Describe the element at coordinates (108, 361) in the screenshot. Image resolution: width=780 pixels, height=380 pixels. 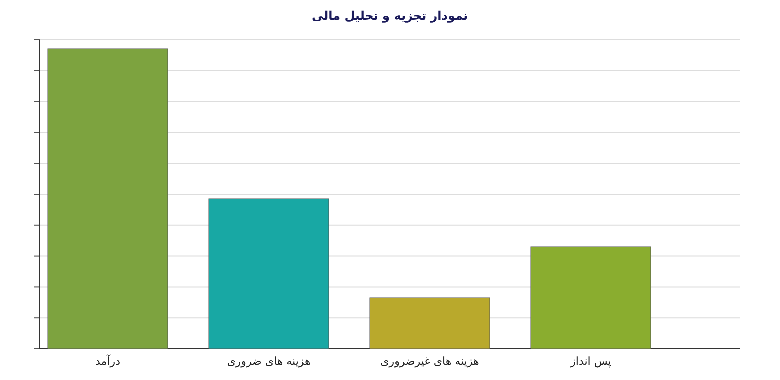
I see `x-tick-label: درآمد` at that location.